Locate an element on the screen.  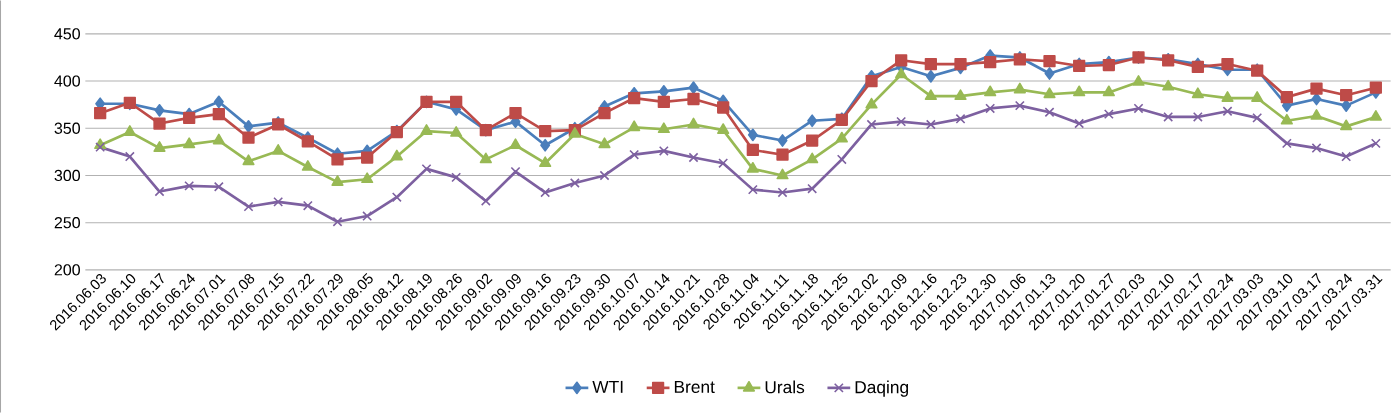
y-tick-label: 250 is located at coordinates (67, 222).